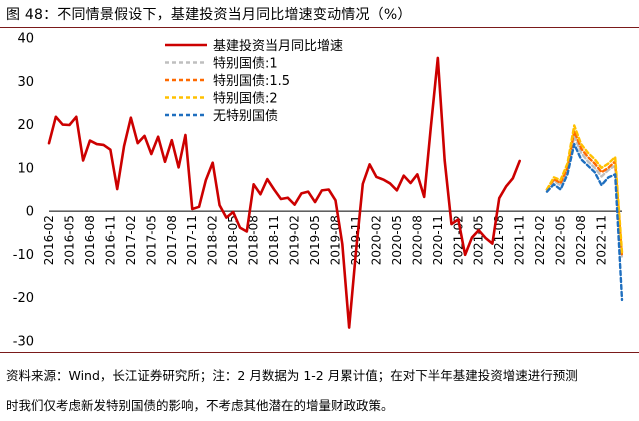 The width and height of the screenshot is (639, 421). I want to click on x-tick-label: 2017-08, so click(172, 240).